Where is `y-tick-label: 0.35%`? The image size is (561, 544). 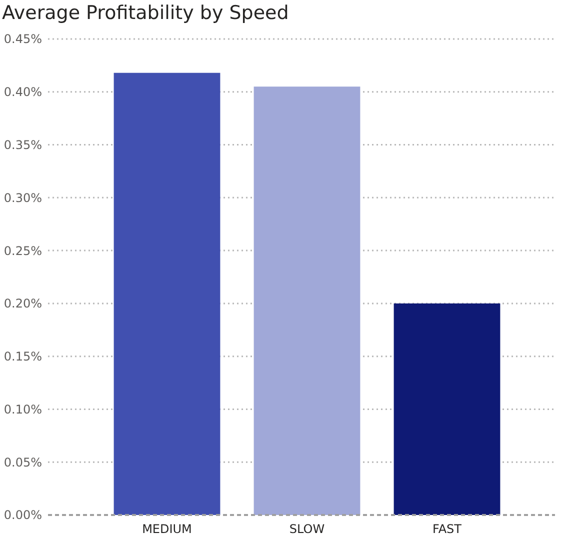
y-tick-label: 0.35% is located at coordinates (23, 145).